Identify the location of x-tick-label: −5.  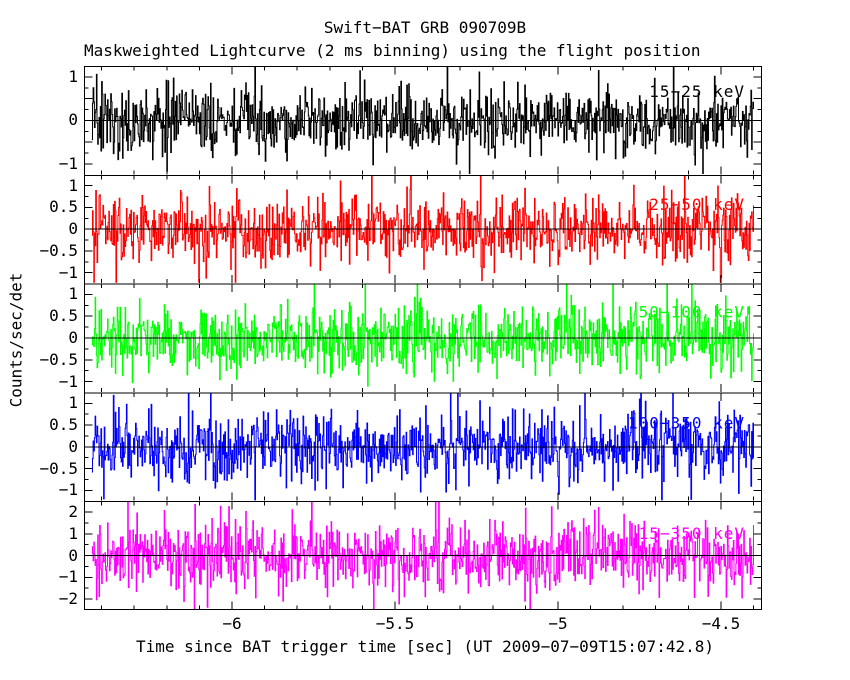
(558, 623).